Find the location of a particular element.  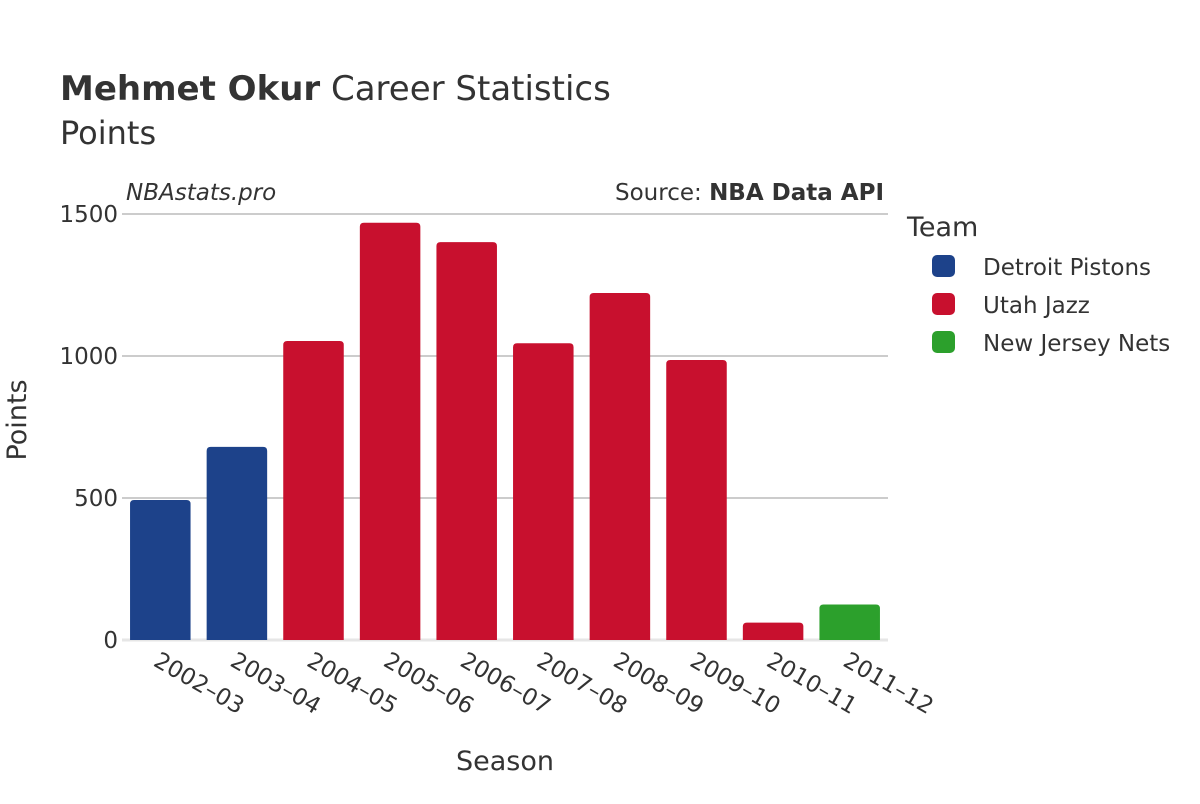

bar-2006–07 is located at coordinates (466, 441).